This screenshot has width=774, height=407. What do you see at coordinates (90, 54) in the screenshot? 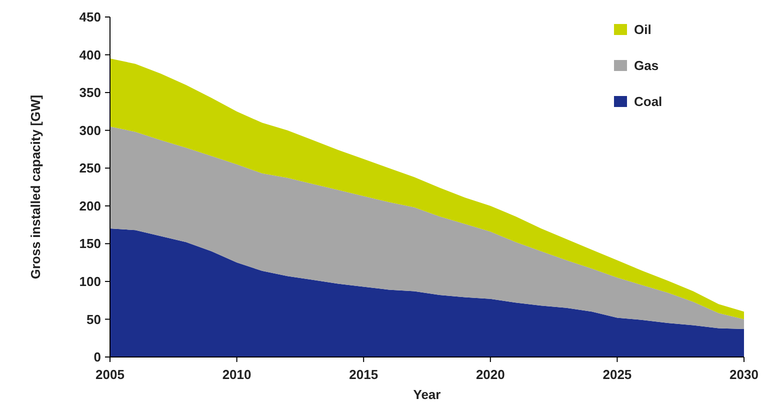
I see `y-tick-label: 400` at bounding box center [90, 54].